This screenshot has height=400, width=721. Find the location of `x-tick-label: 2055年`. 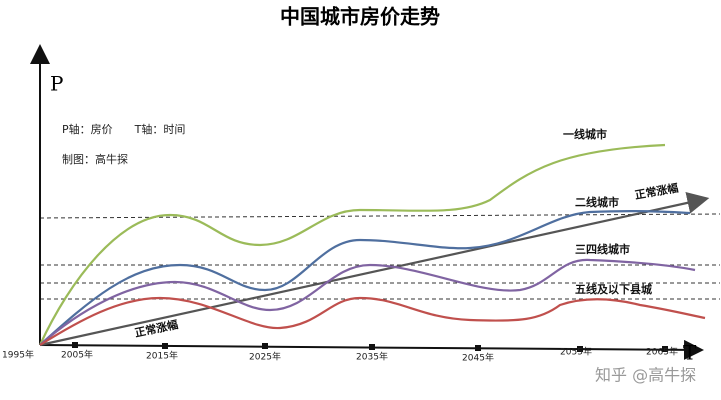

x-tick-label: 2055年 is located at coordinates (576, 352).